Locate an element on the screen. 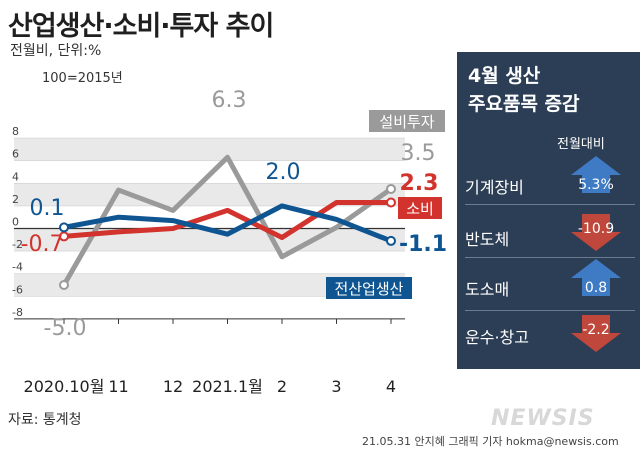 The image size is (640, 453). series-name-label: 전산업생산 is located at coordinates (368, 289).